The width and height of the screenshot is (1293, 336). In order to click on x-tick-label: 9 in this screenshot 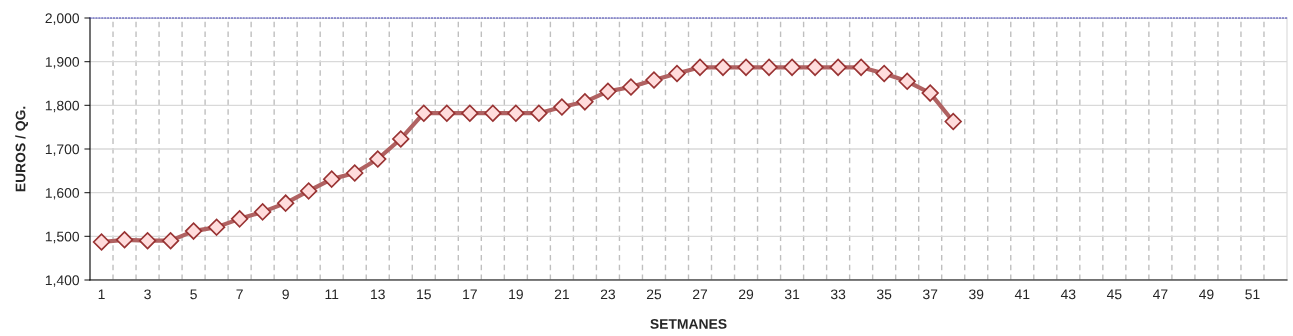, I will do `click(285, 294)`.